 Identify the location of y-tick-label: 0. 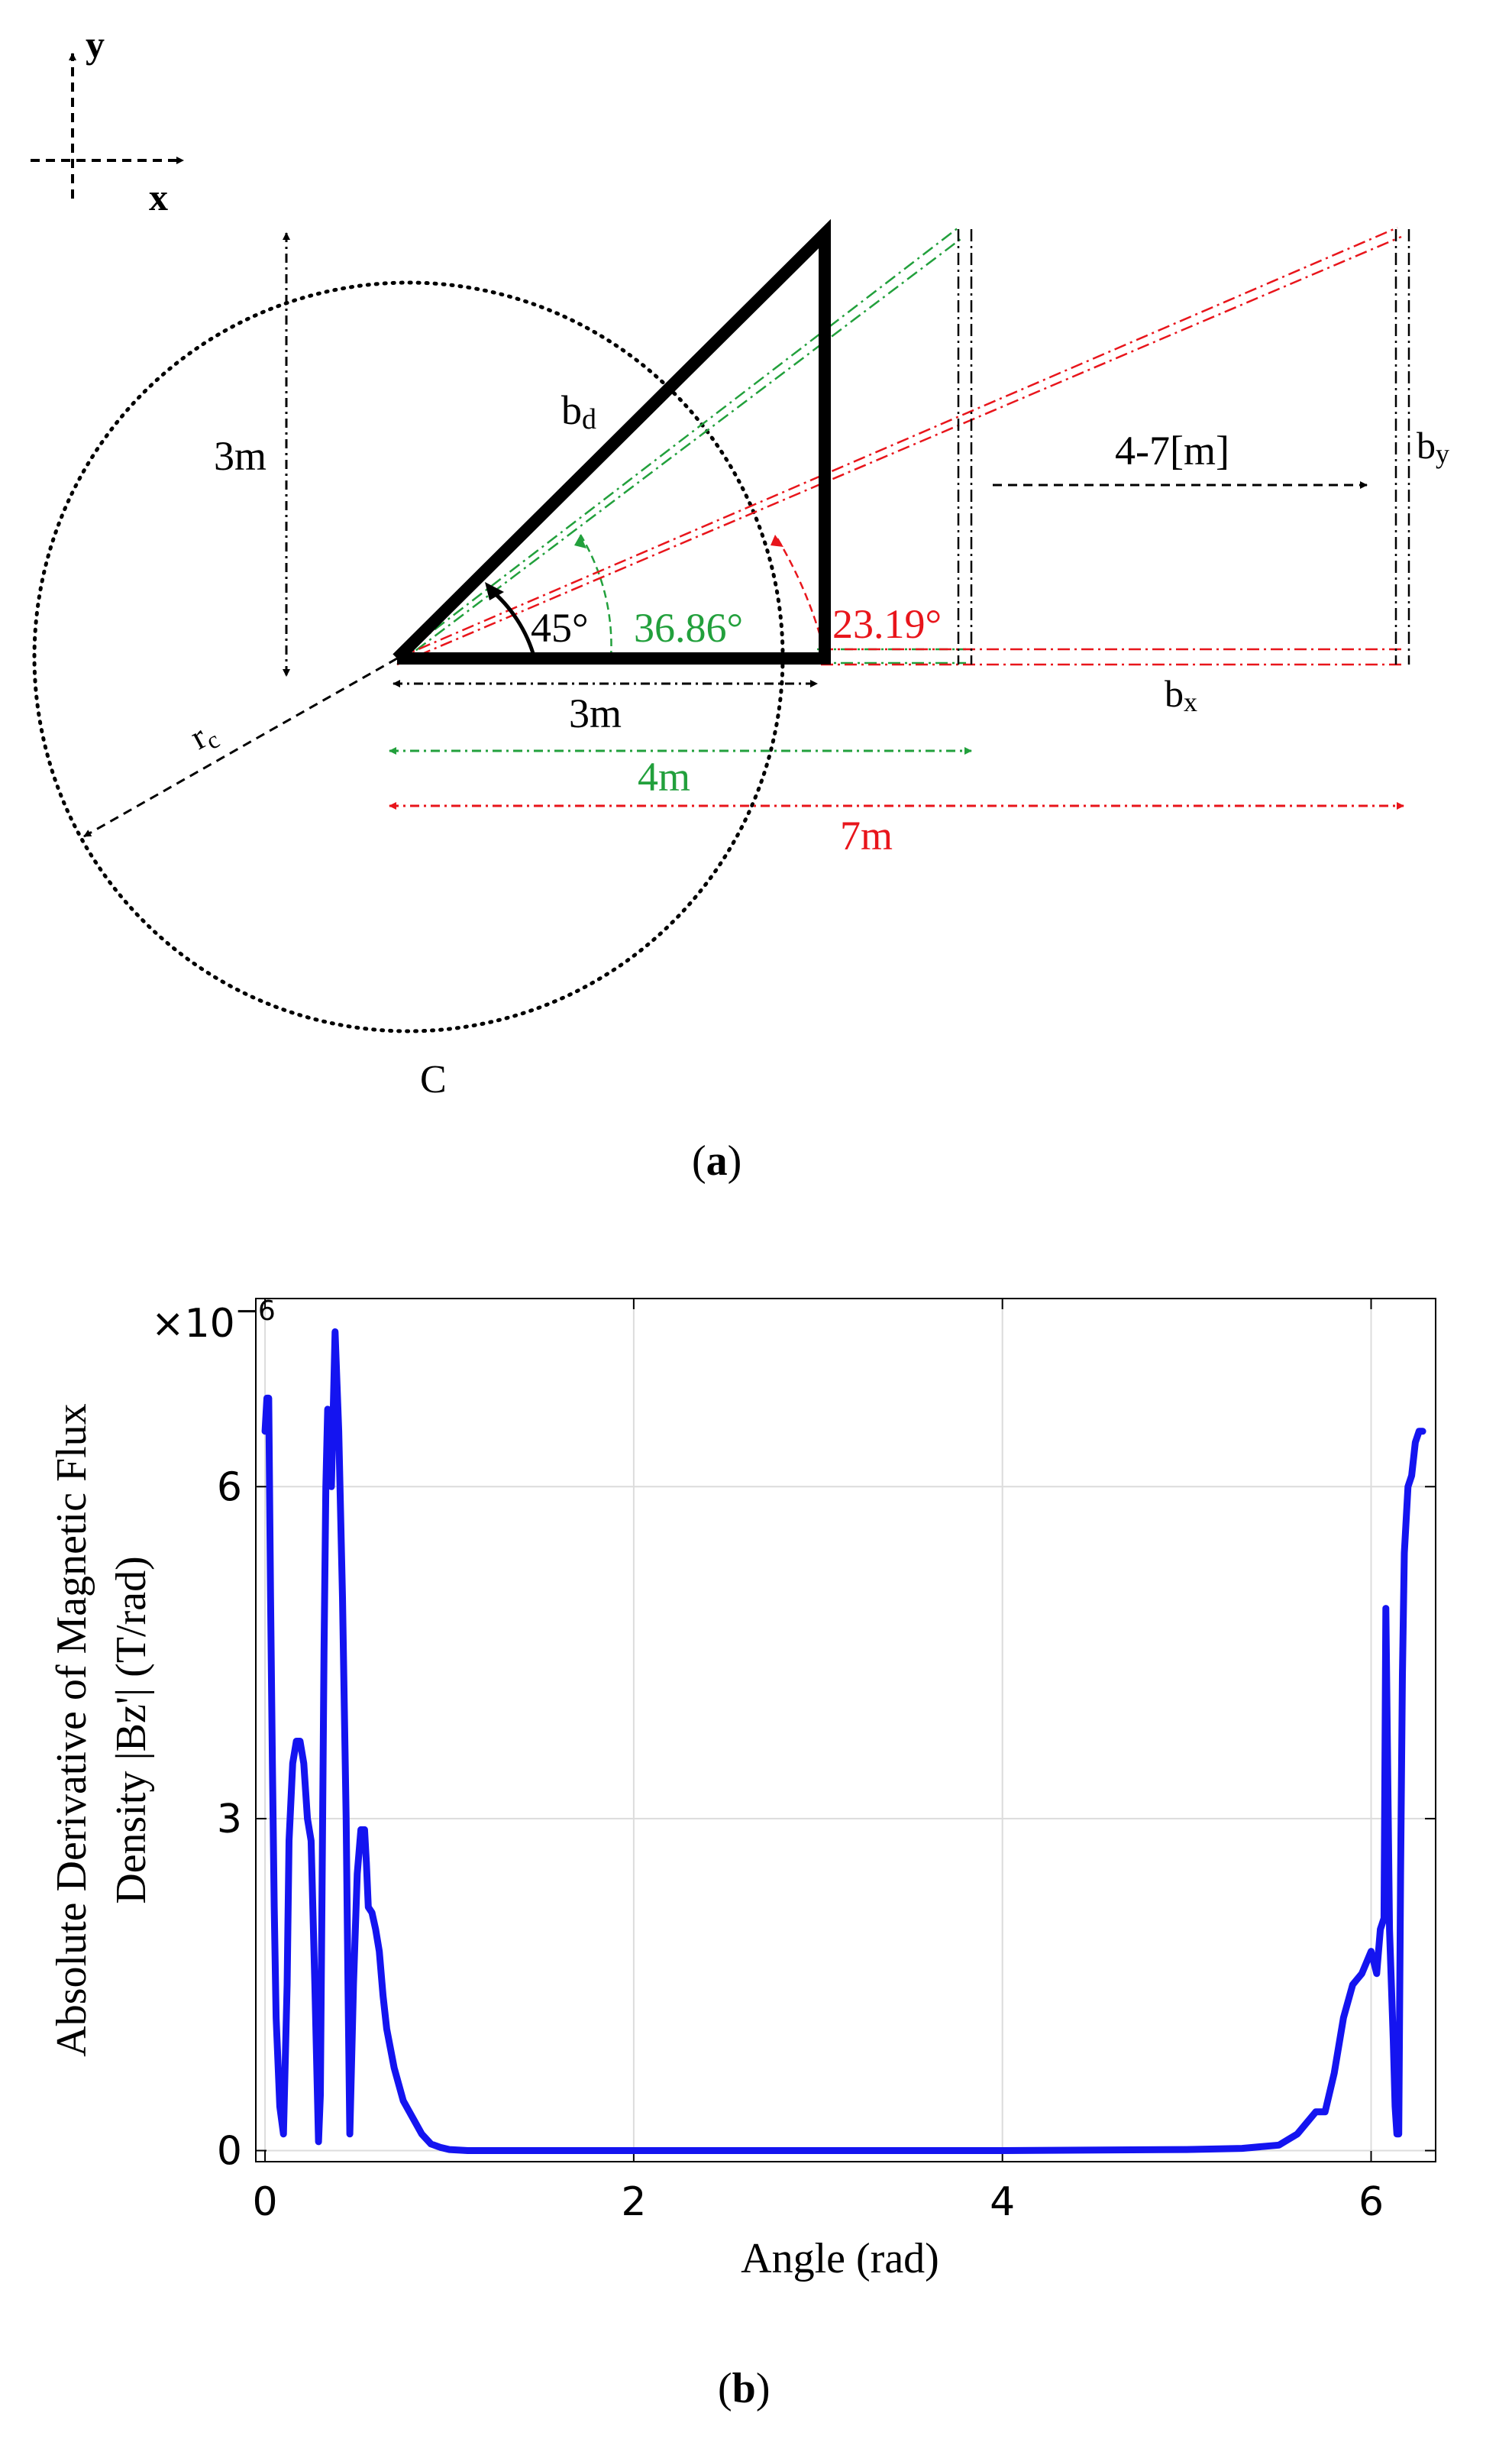
(229, 2152).